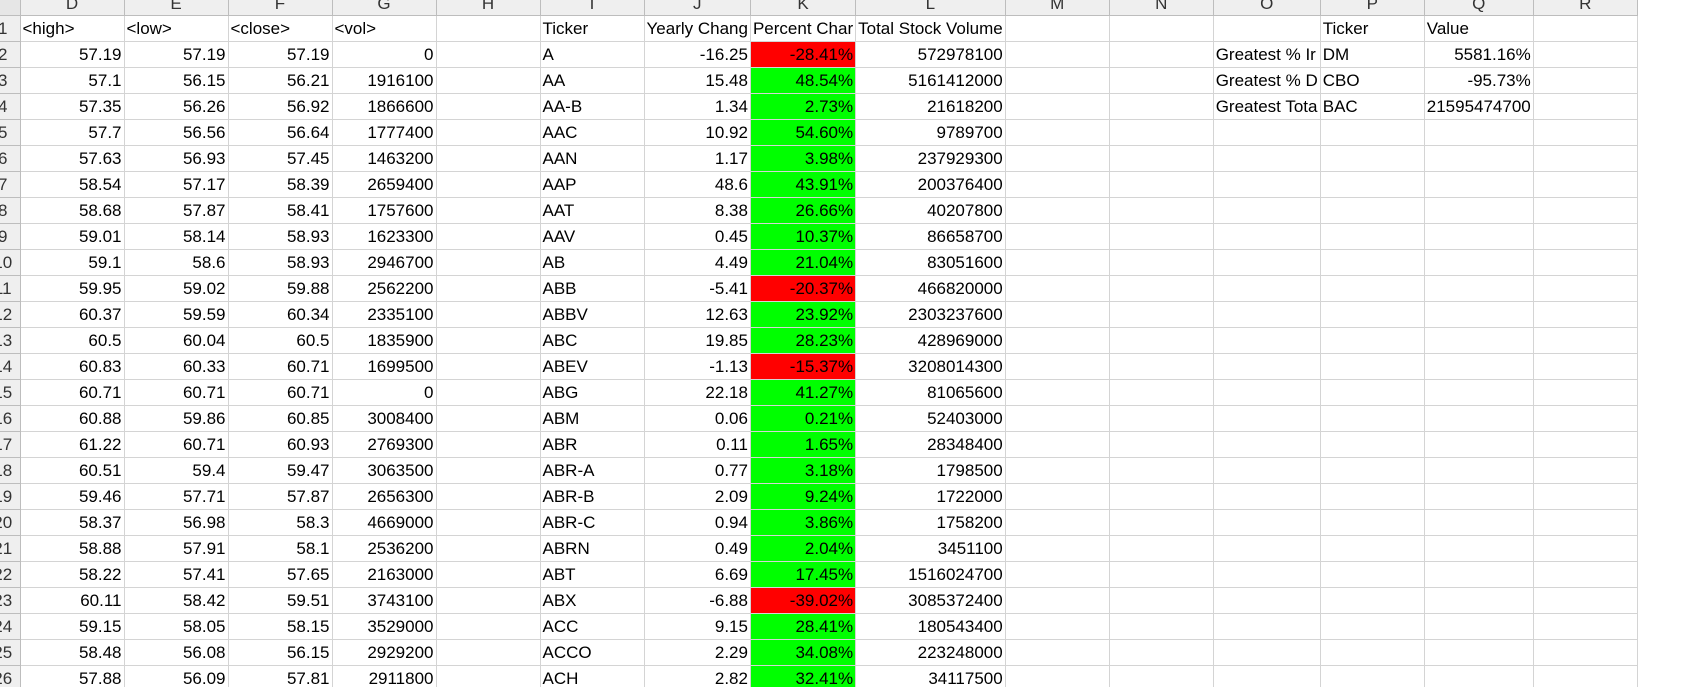  What do you see at coordinates (803, 600) in the screenshot?
I see `cell-k: -39.02%` at bounding box center [803, 600].